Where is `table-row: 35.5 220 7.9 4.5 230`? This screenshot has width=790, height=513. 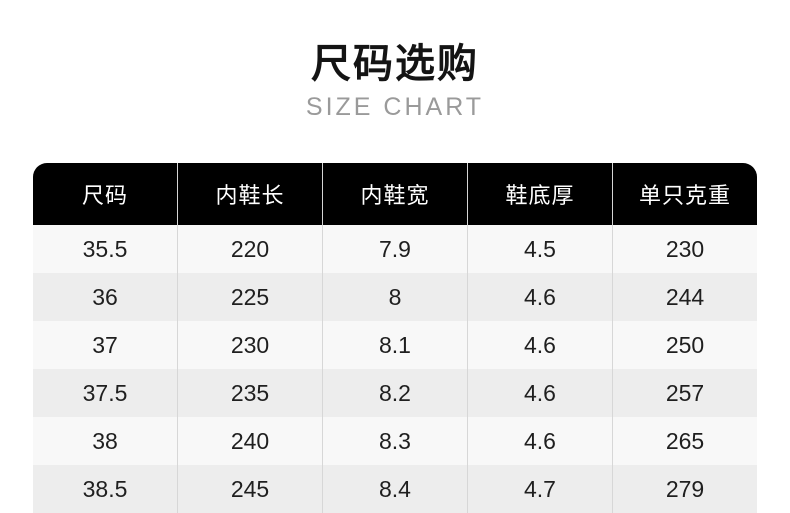
table-row: 35.5 220 7.9 4.5 230 is located at coordinates (395, 249).